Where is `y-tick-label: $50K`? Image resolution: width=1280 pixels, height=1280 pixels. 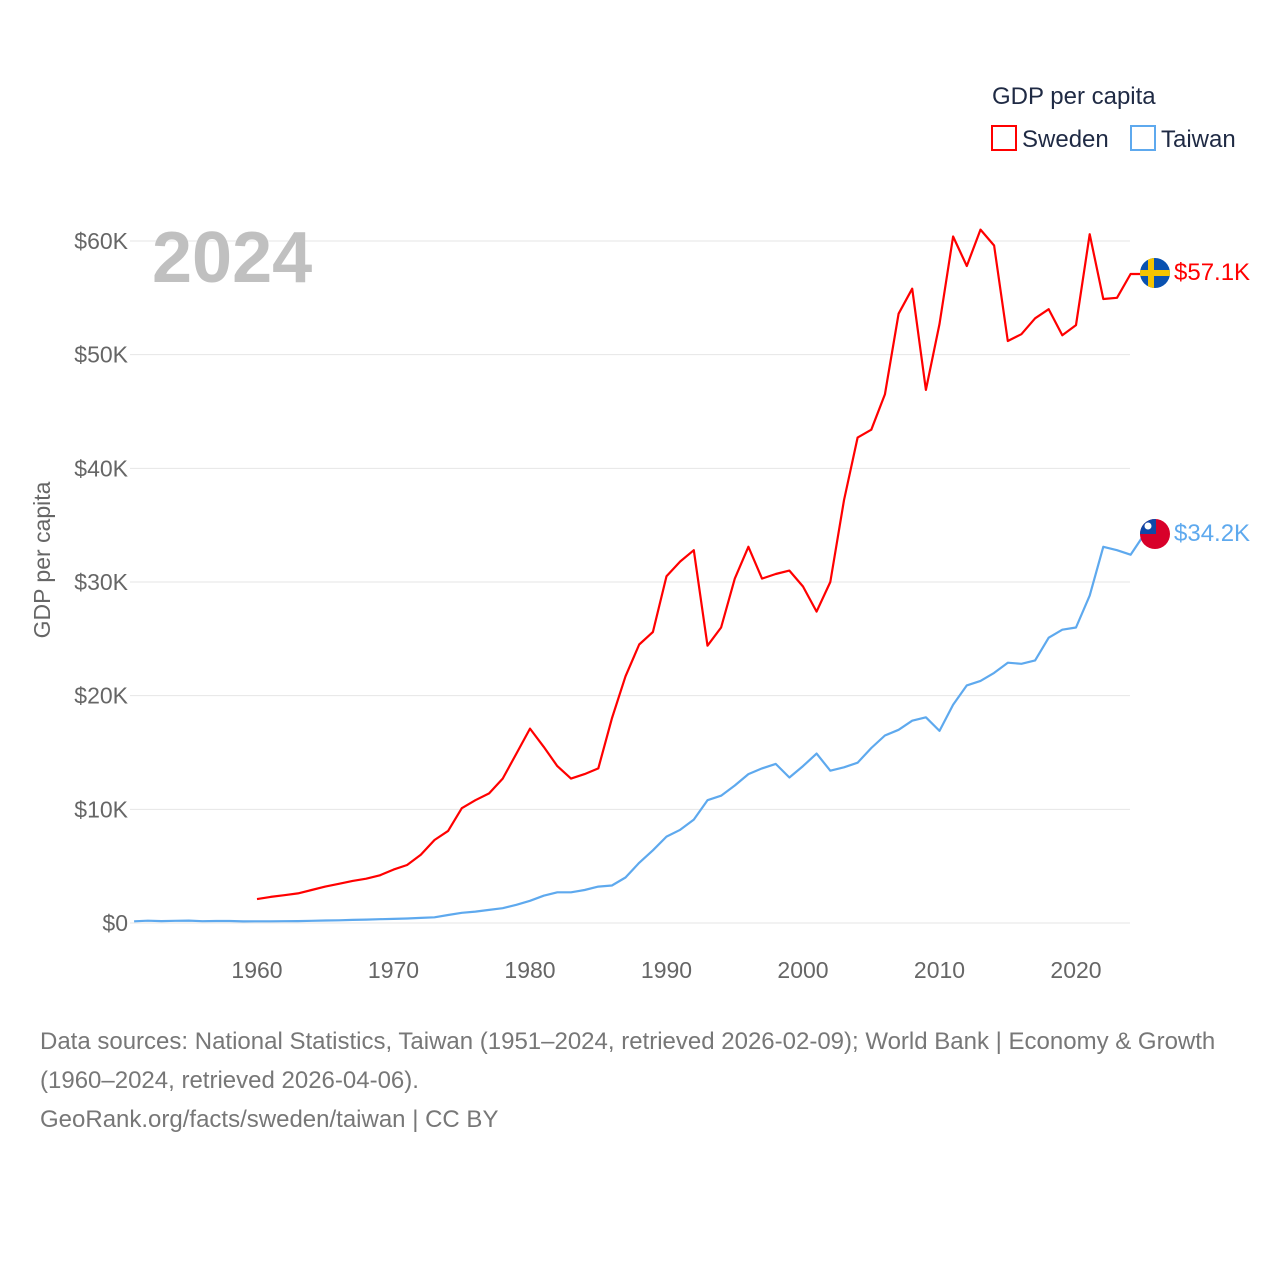 y-tick-label: $50K is located at coordinates (101, 355).